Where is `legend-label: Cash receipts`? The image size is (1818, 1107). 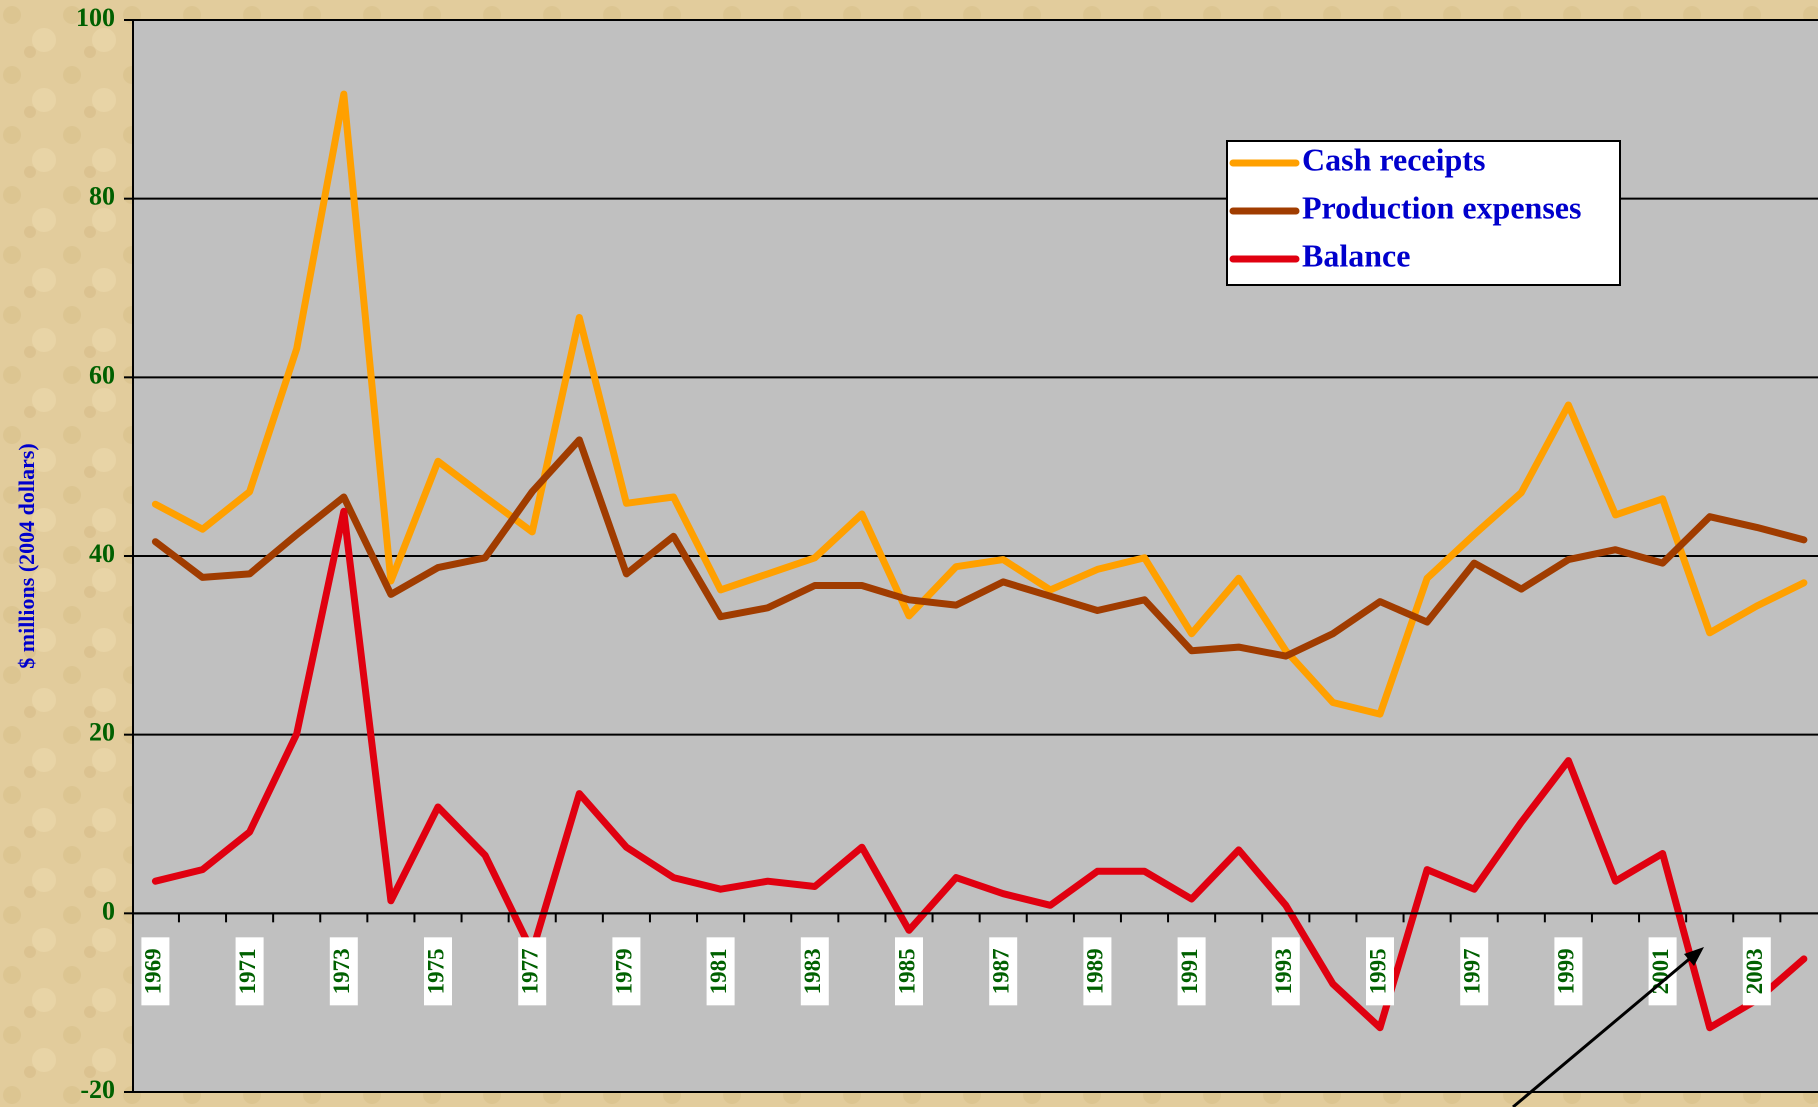 legend-label: Cash receipts is located at coordinates (1393, 159).